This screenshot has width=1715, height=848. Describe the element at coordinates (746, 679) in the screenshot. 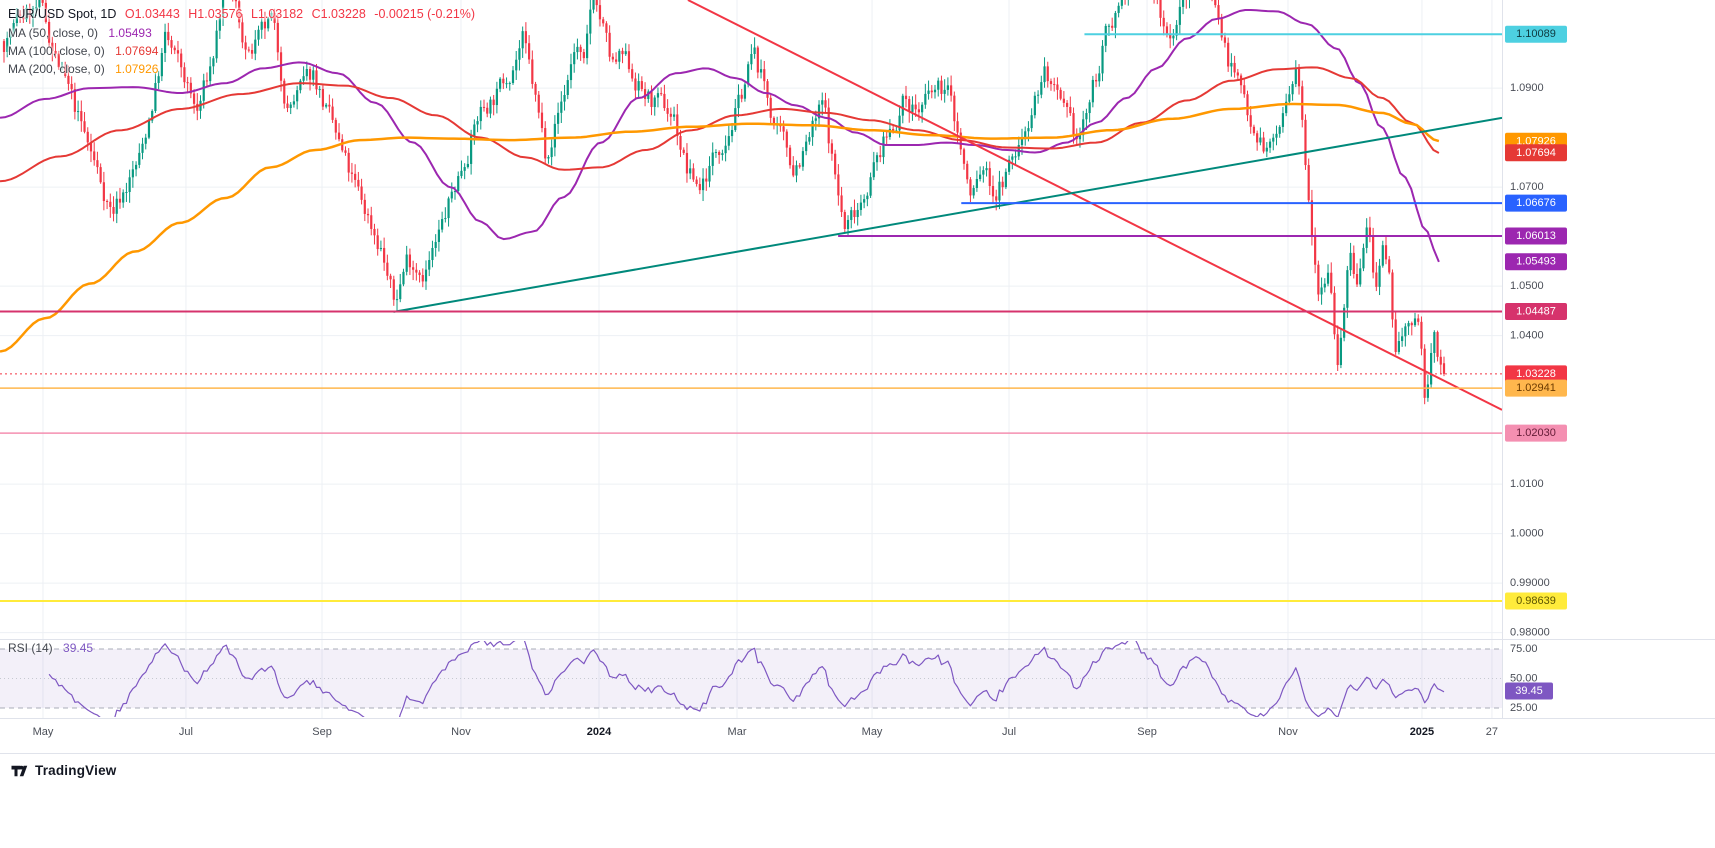

I see `rsi-line` at that location.